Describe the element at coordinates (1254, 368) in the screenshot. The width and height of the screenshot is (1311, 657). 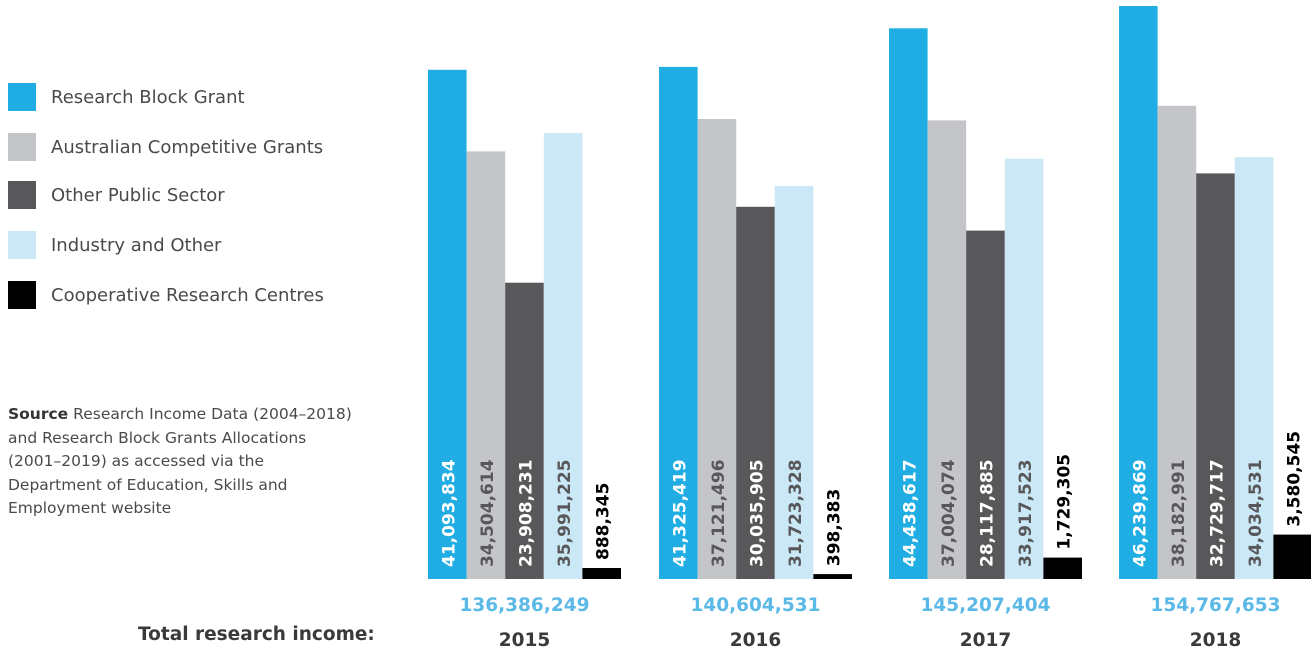
I see `bar-industry-and-other-2018` at that location.